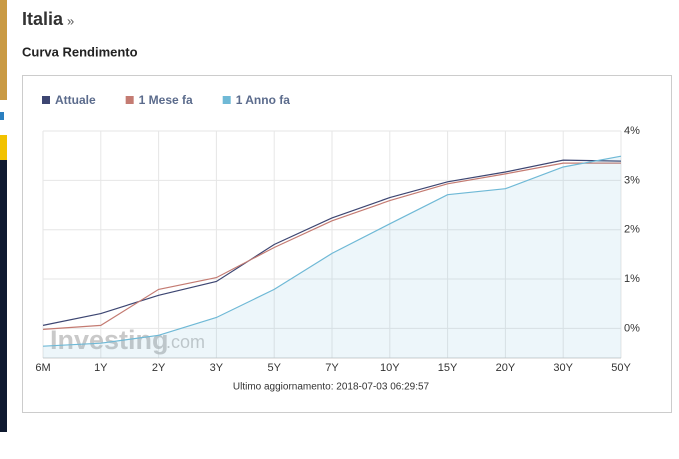 This screenshot has height=459, width=679. What do you see at coordinates (159, 368) in the screenshot?
I see `x-tick-label: 2Y` at bounding box center [159, 368].